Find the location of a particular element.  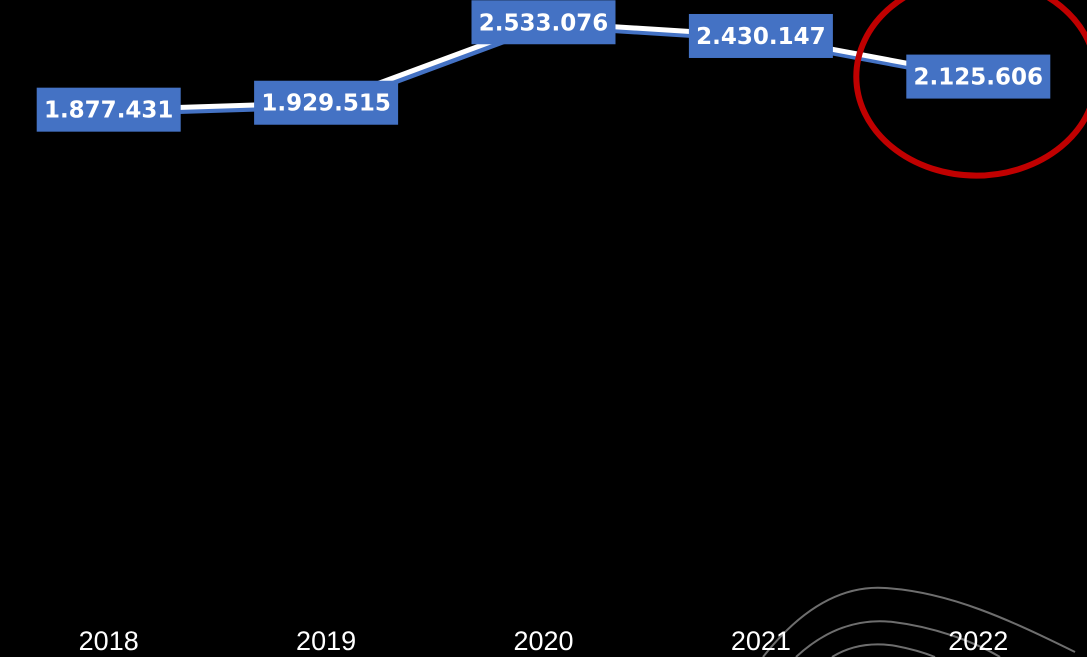

x-axis-tick-labels: 2018 2019 2020 2021 2022 is located at coordinates (544, 641).